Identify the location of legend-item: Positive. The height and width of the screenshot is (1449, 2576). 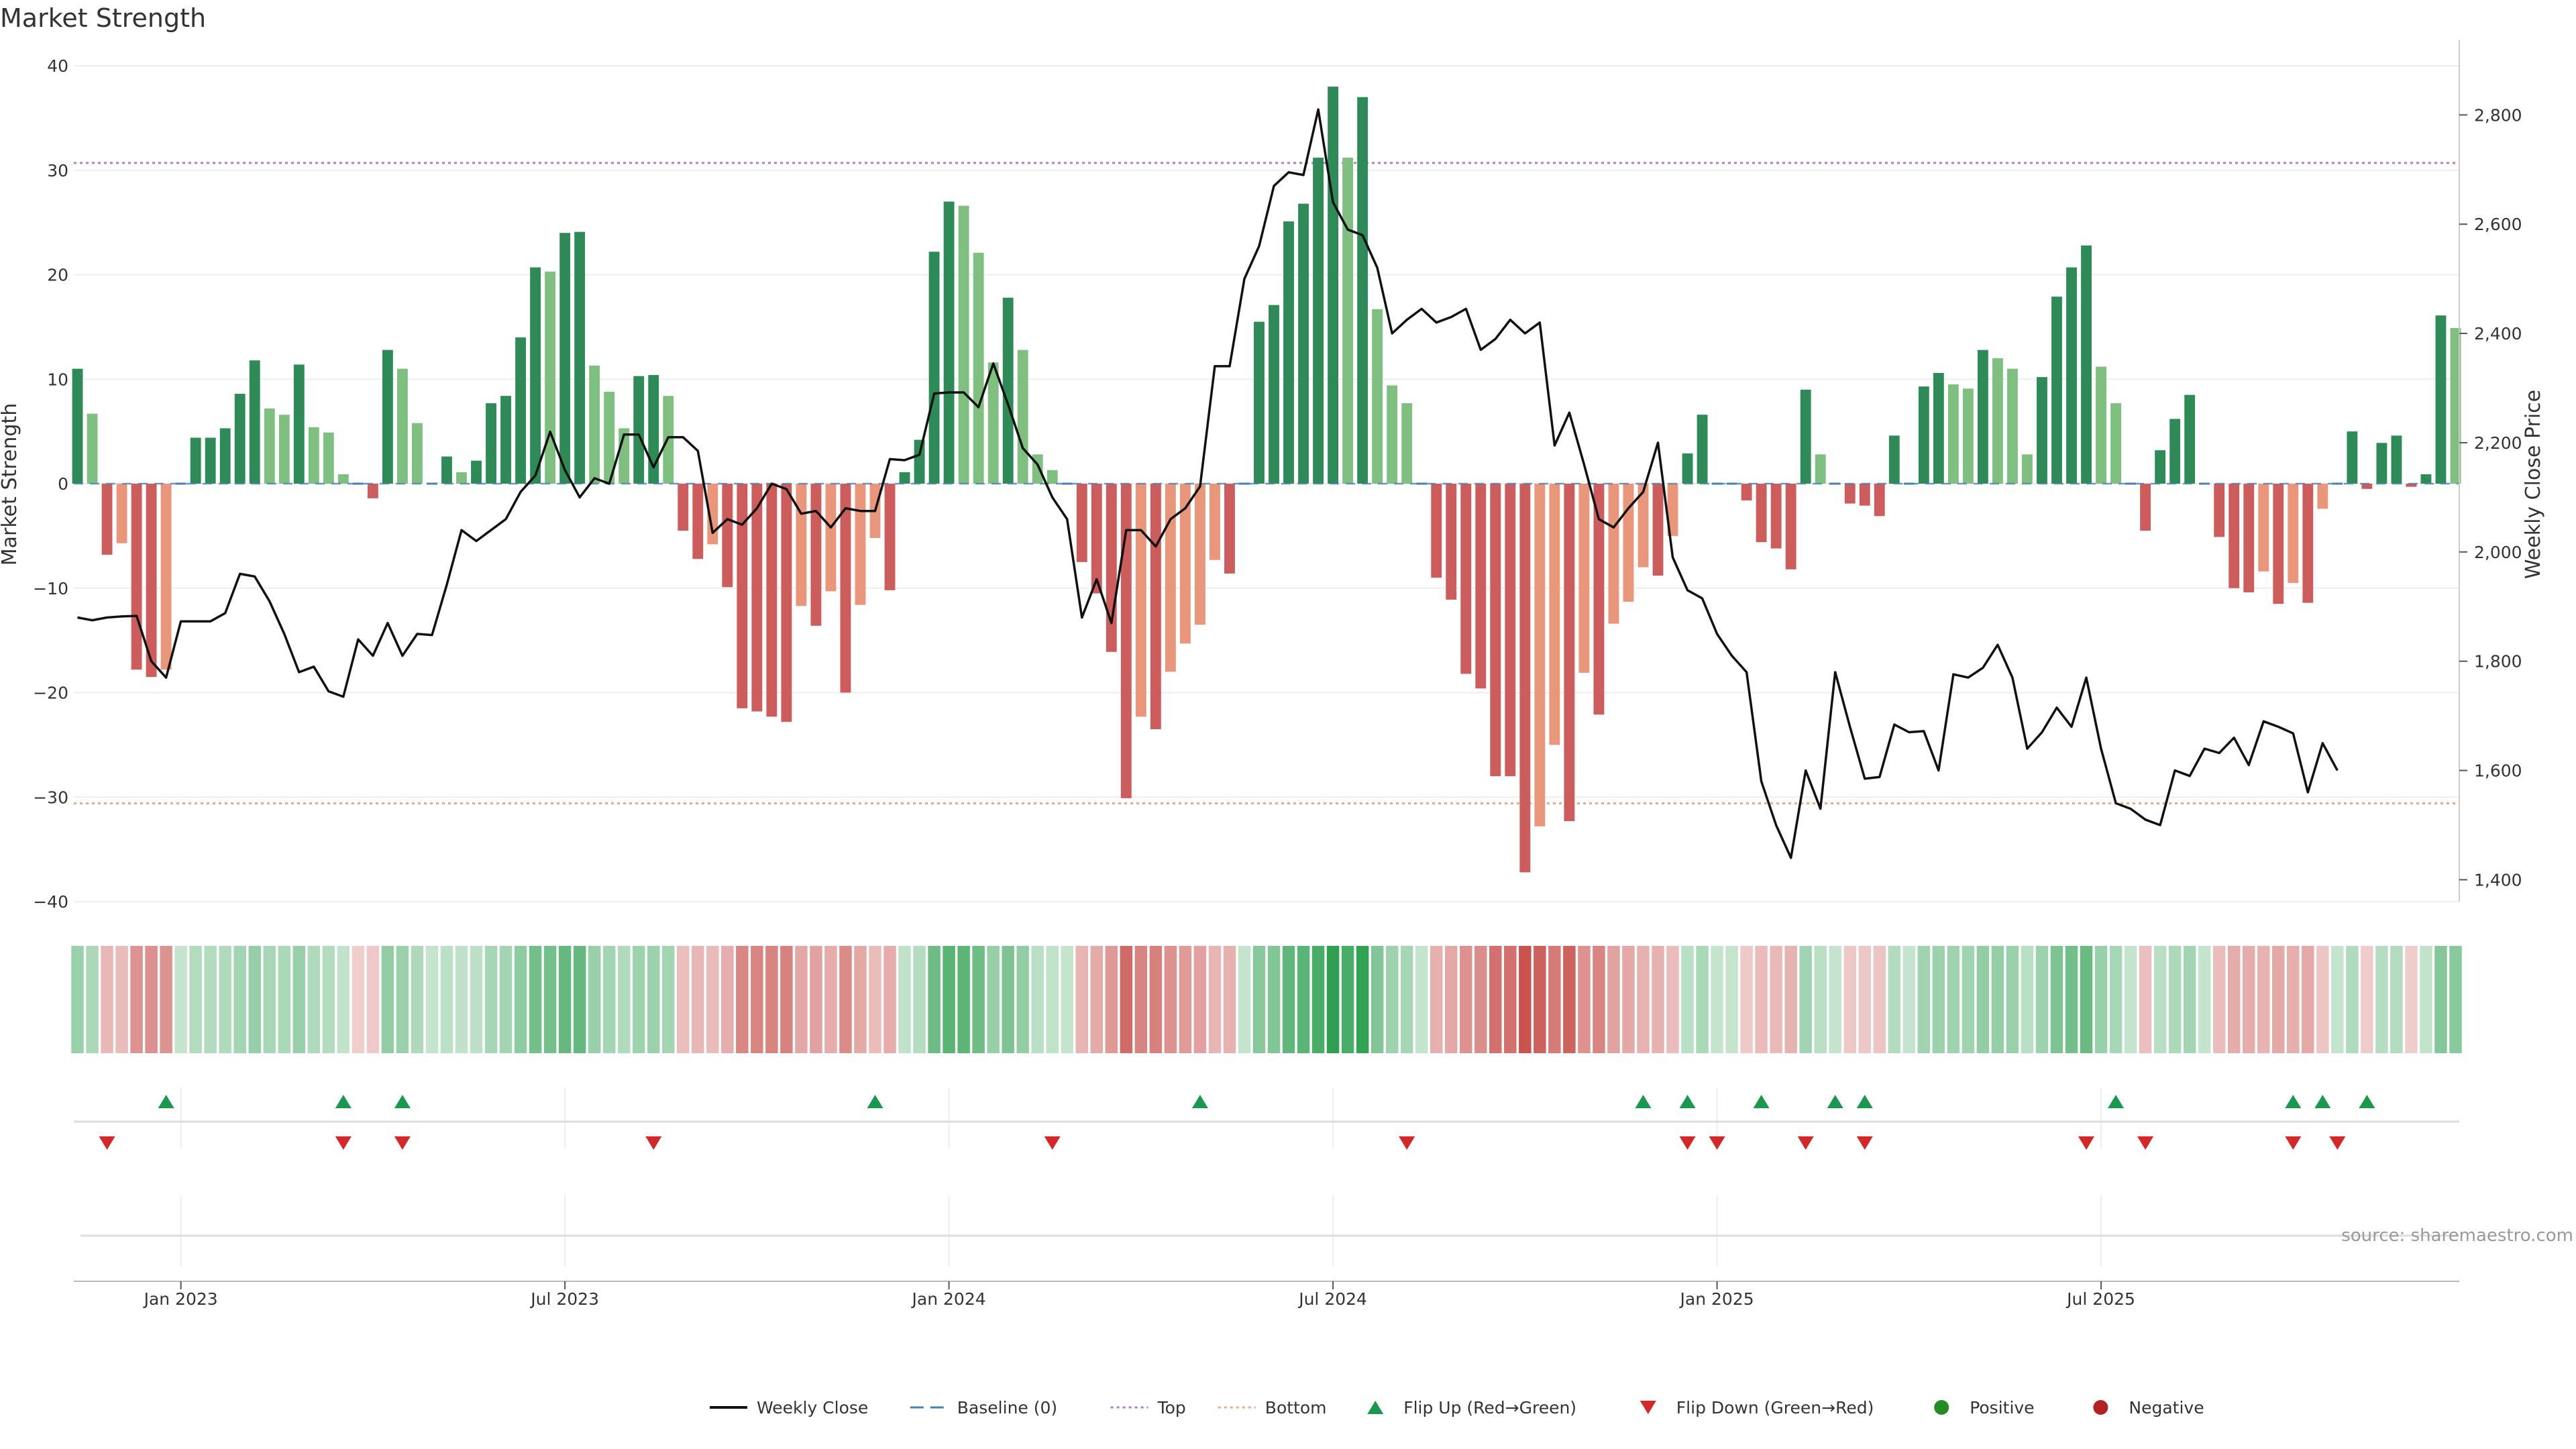
(1984, 1407).